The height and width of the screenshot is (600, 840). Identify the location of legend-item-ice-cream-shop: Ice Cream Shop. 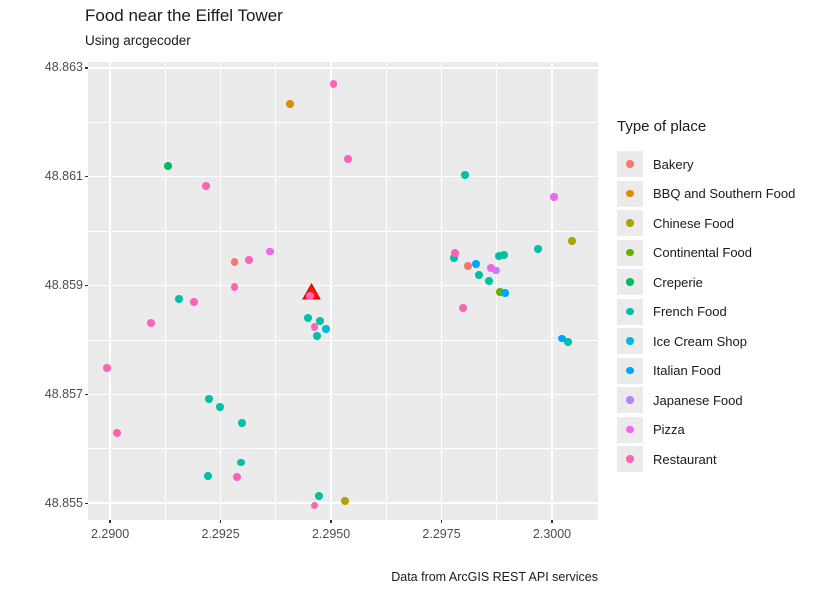
(706, 341).